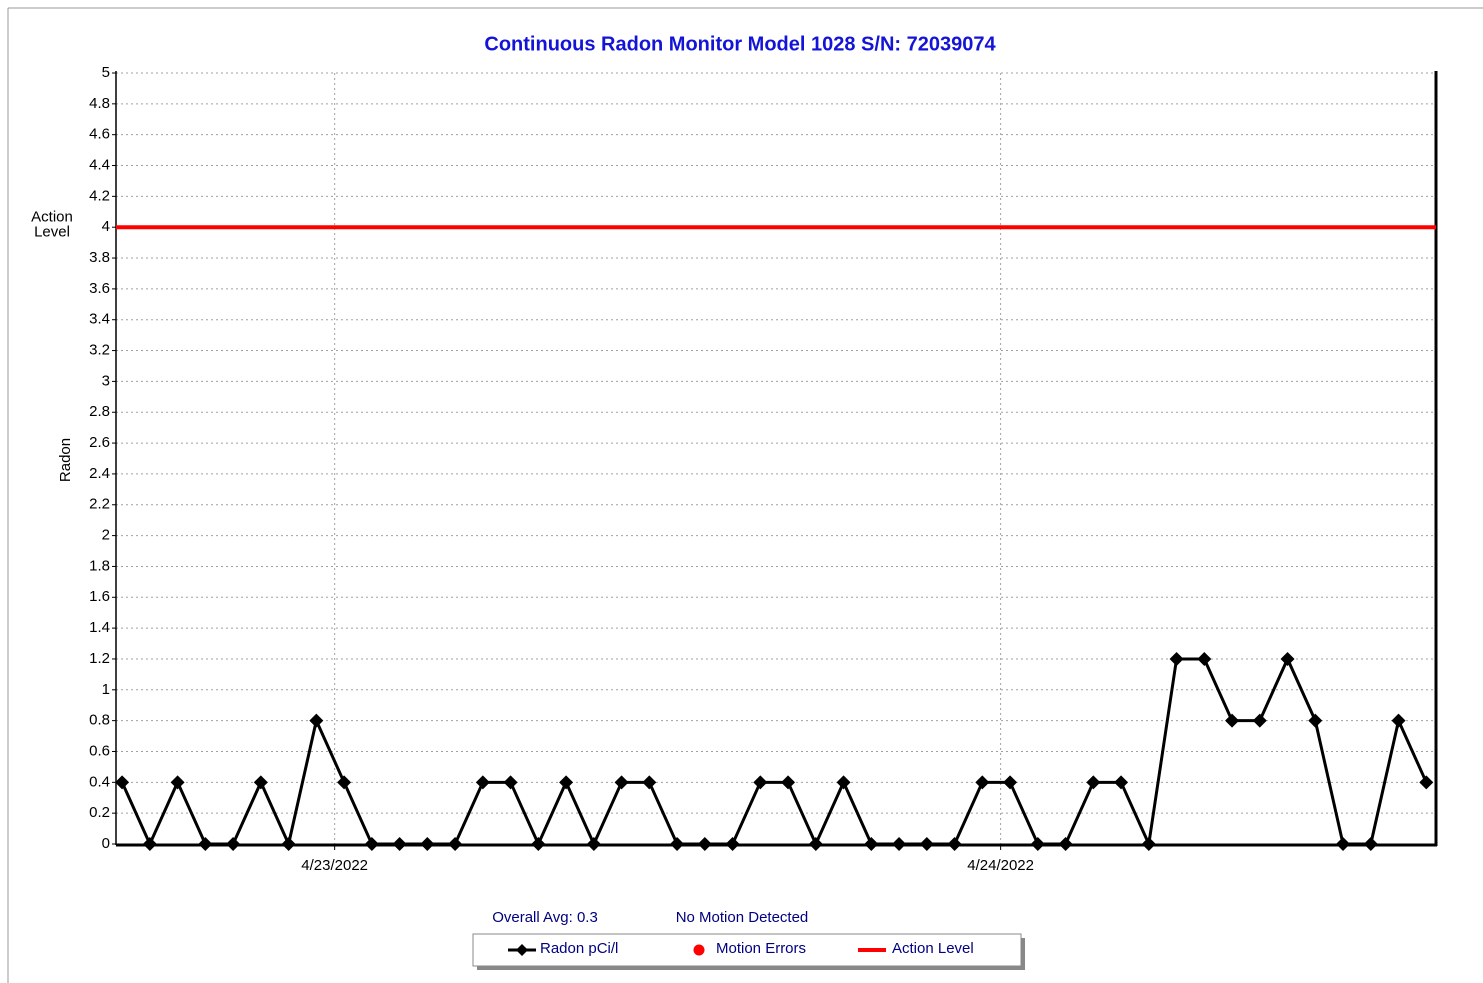  What do you see at coordinates (545, 917) in the screenshot?
I see `annotation: Overall Avg: 0.3` at bounding box center [545, 917].